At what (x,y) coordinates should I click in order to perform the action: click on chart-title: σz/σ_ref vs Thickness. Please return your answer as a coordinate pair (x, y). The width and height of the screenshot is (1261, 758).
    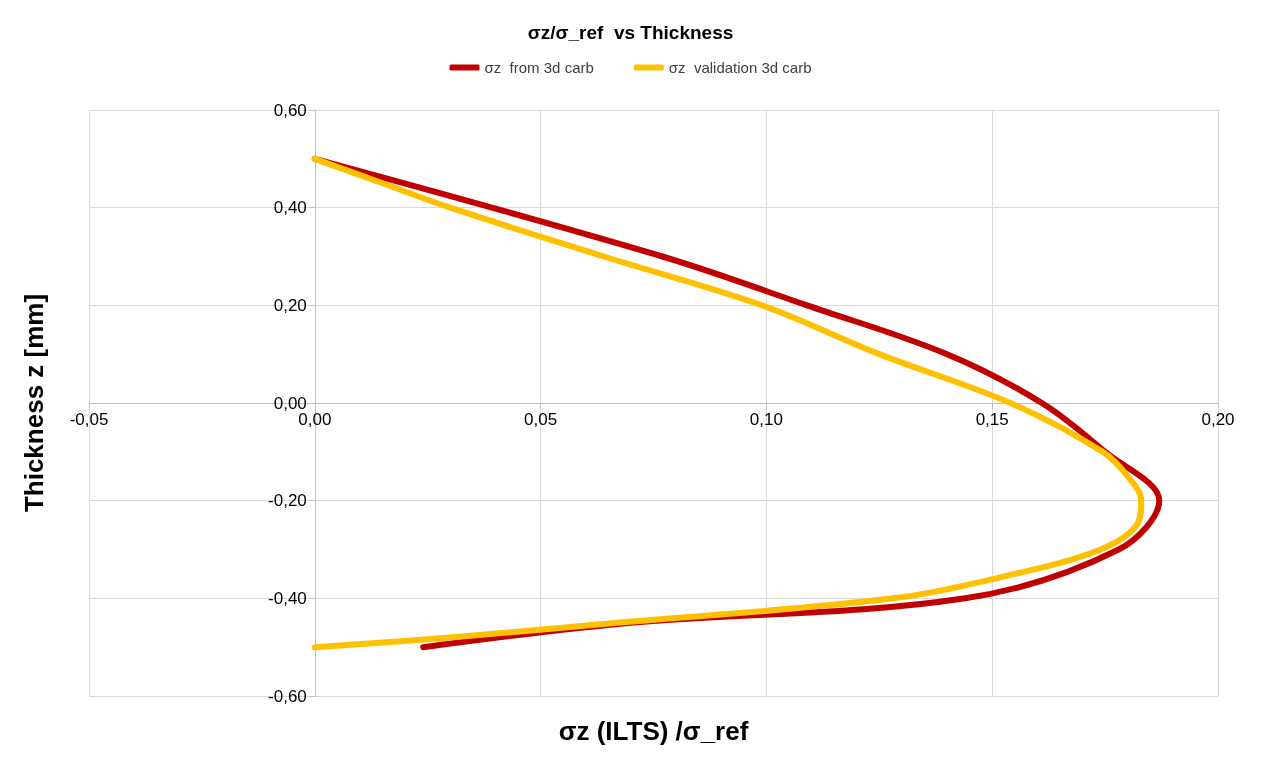
    Looking at the image, I should click on (630, 32).